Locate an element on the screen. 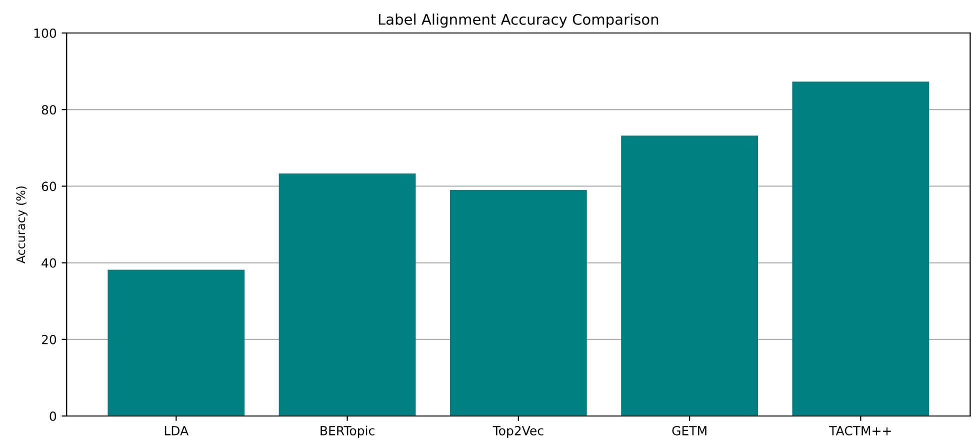  y-tick-label: 100 is located at coordinates (45, 33).